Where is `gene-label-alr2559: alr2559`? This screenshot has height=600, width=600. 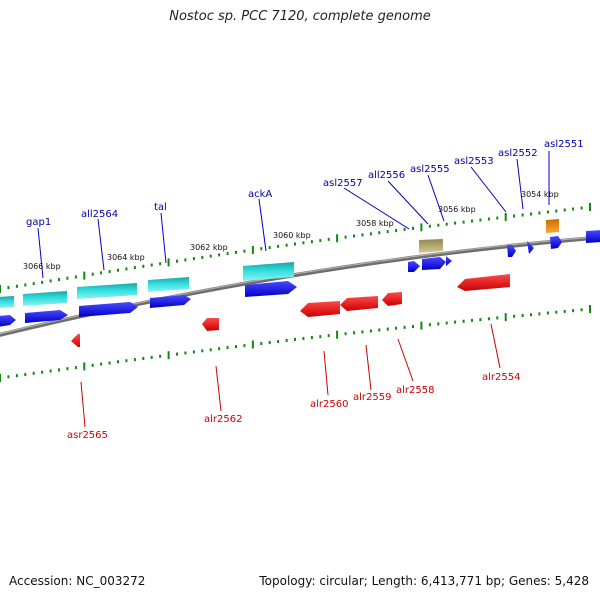 gene-label-alr2559: alr2559 is located at coordinates (372, 397).